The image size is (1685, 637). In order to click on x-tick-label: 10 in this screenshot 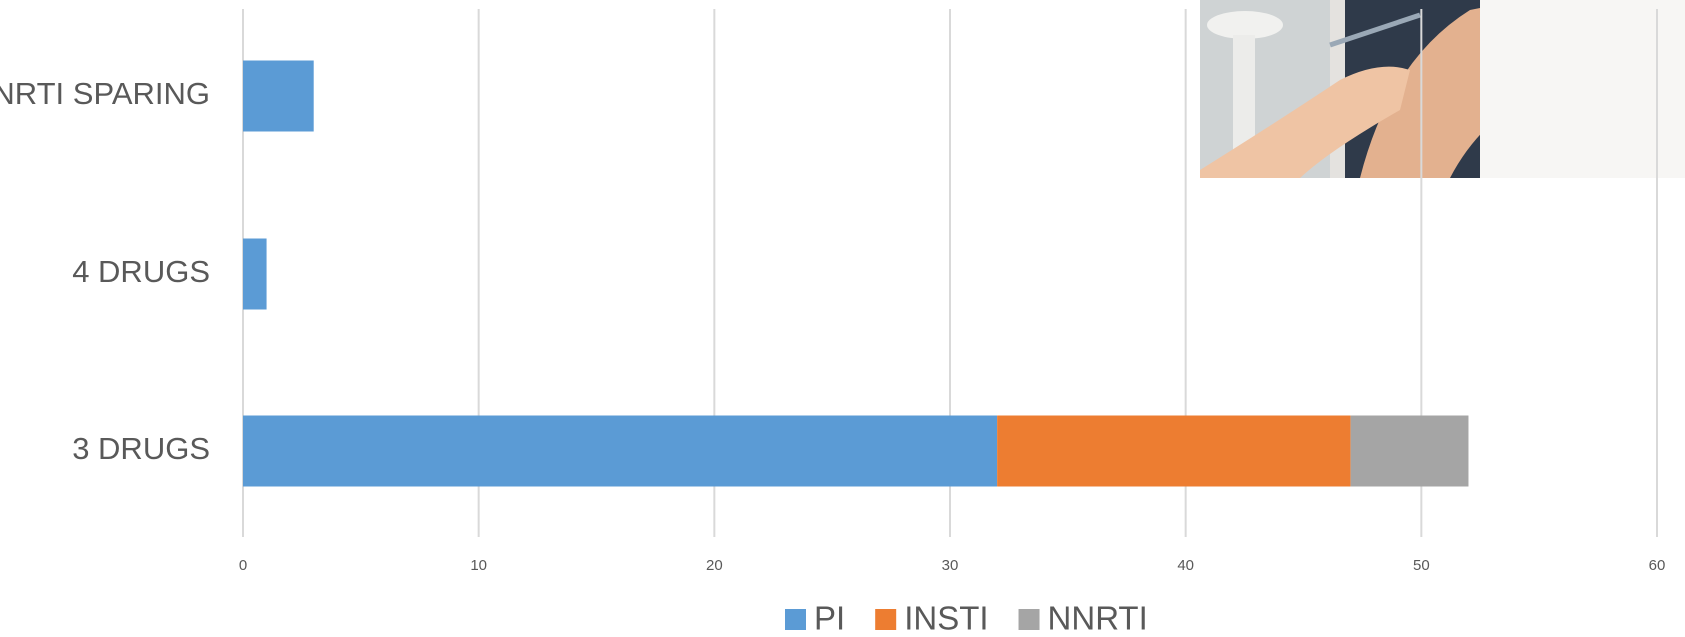, I will do `click(478, 565)`.